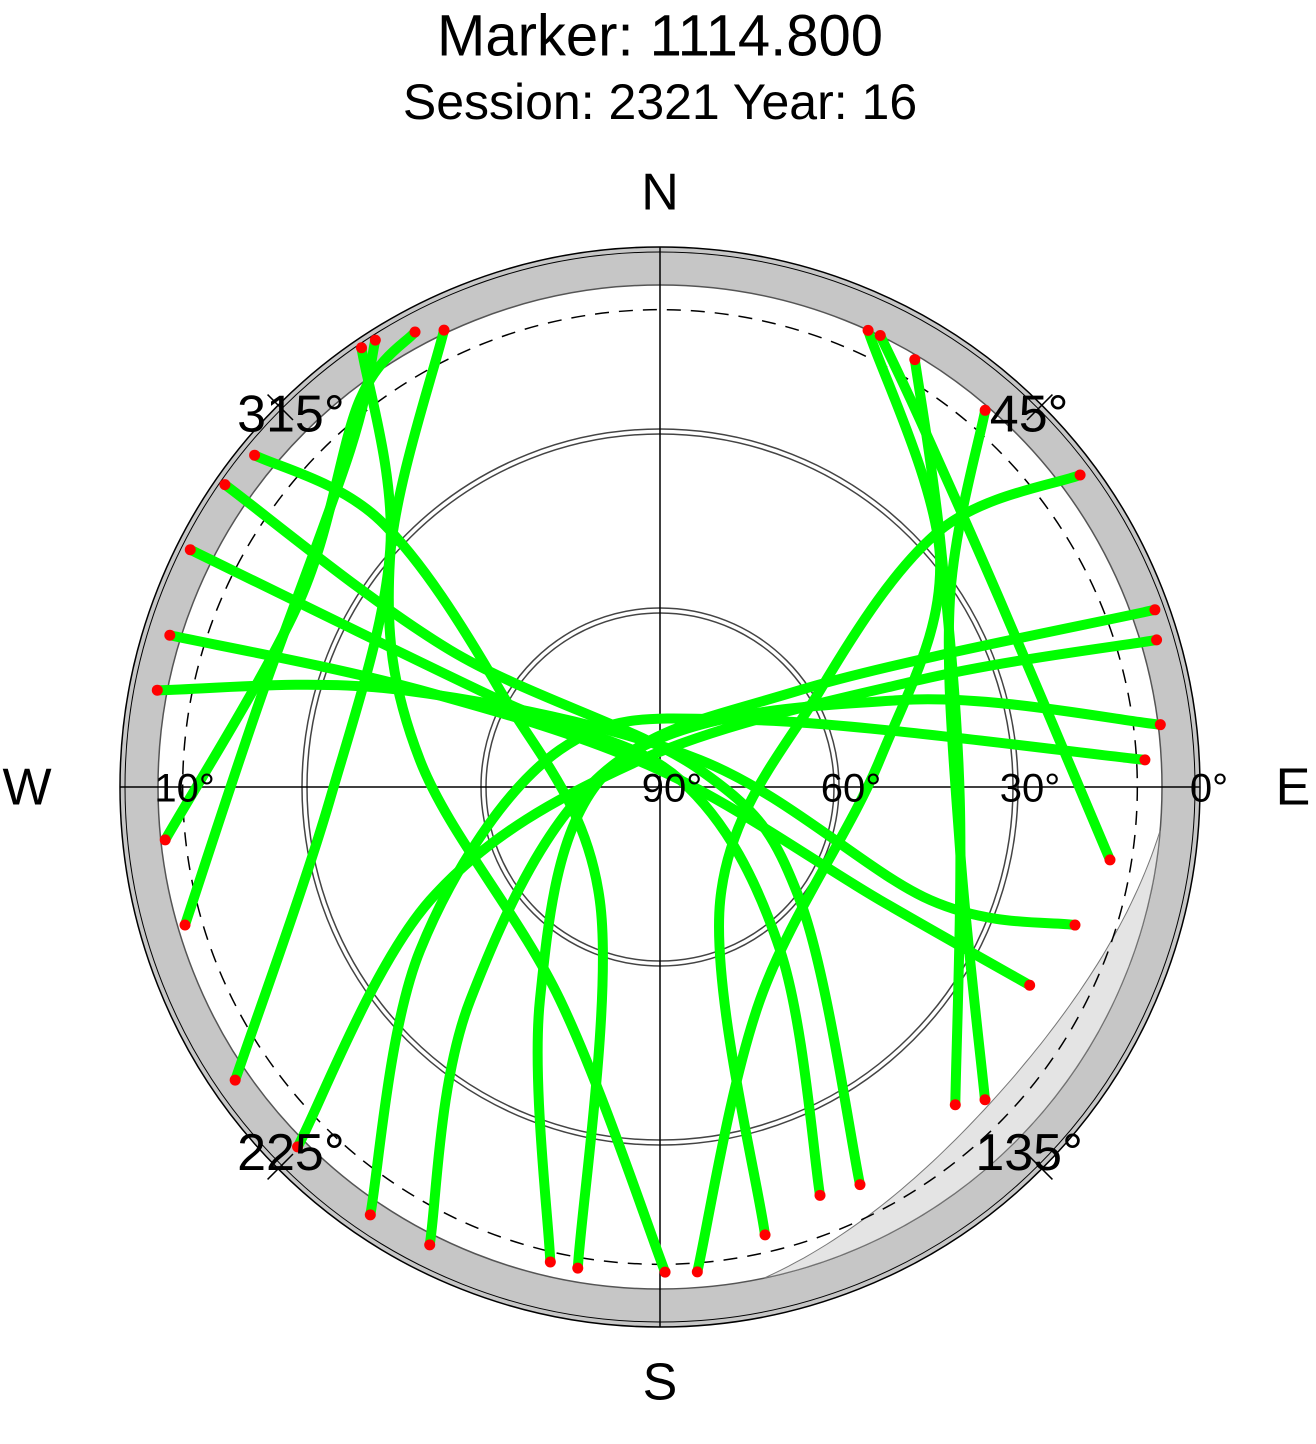  What do you see at coordinates (962, 1054) in the screenshot?
I see `shaded-mask` at bounding box center [962, 1054].